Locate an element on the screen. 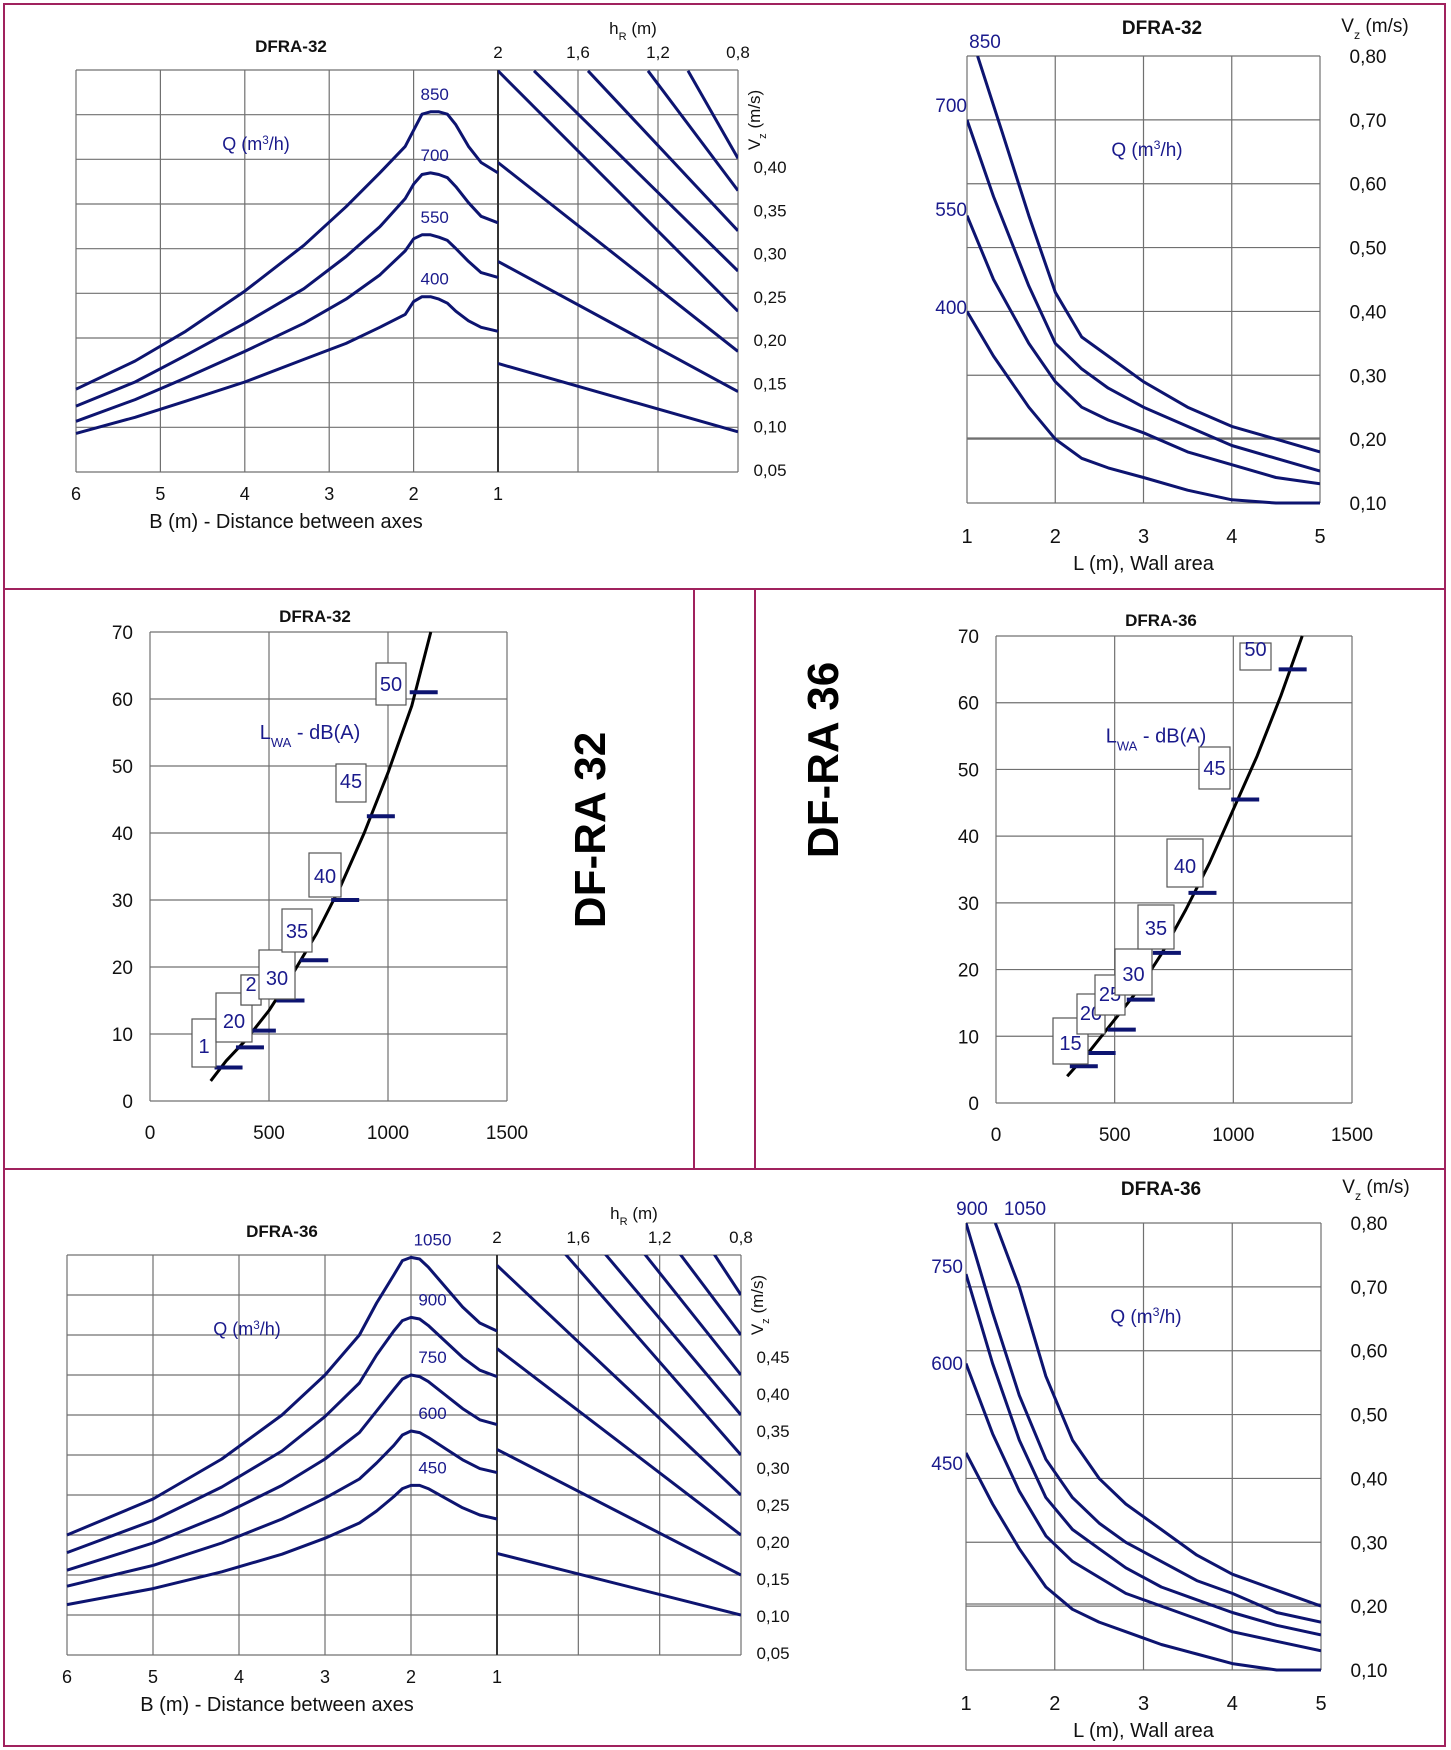 Image resolution: width=1451 pixels, height=1750 pixels. vertical-label-dfra32: DF-RA 32 is located at coordinates (590, 830).